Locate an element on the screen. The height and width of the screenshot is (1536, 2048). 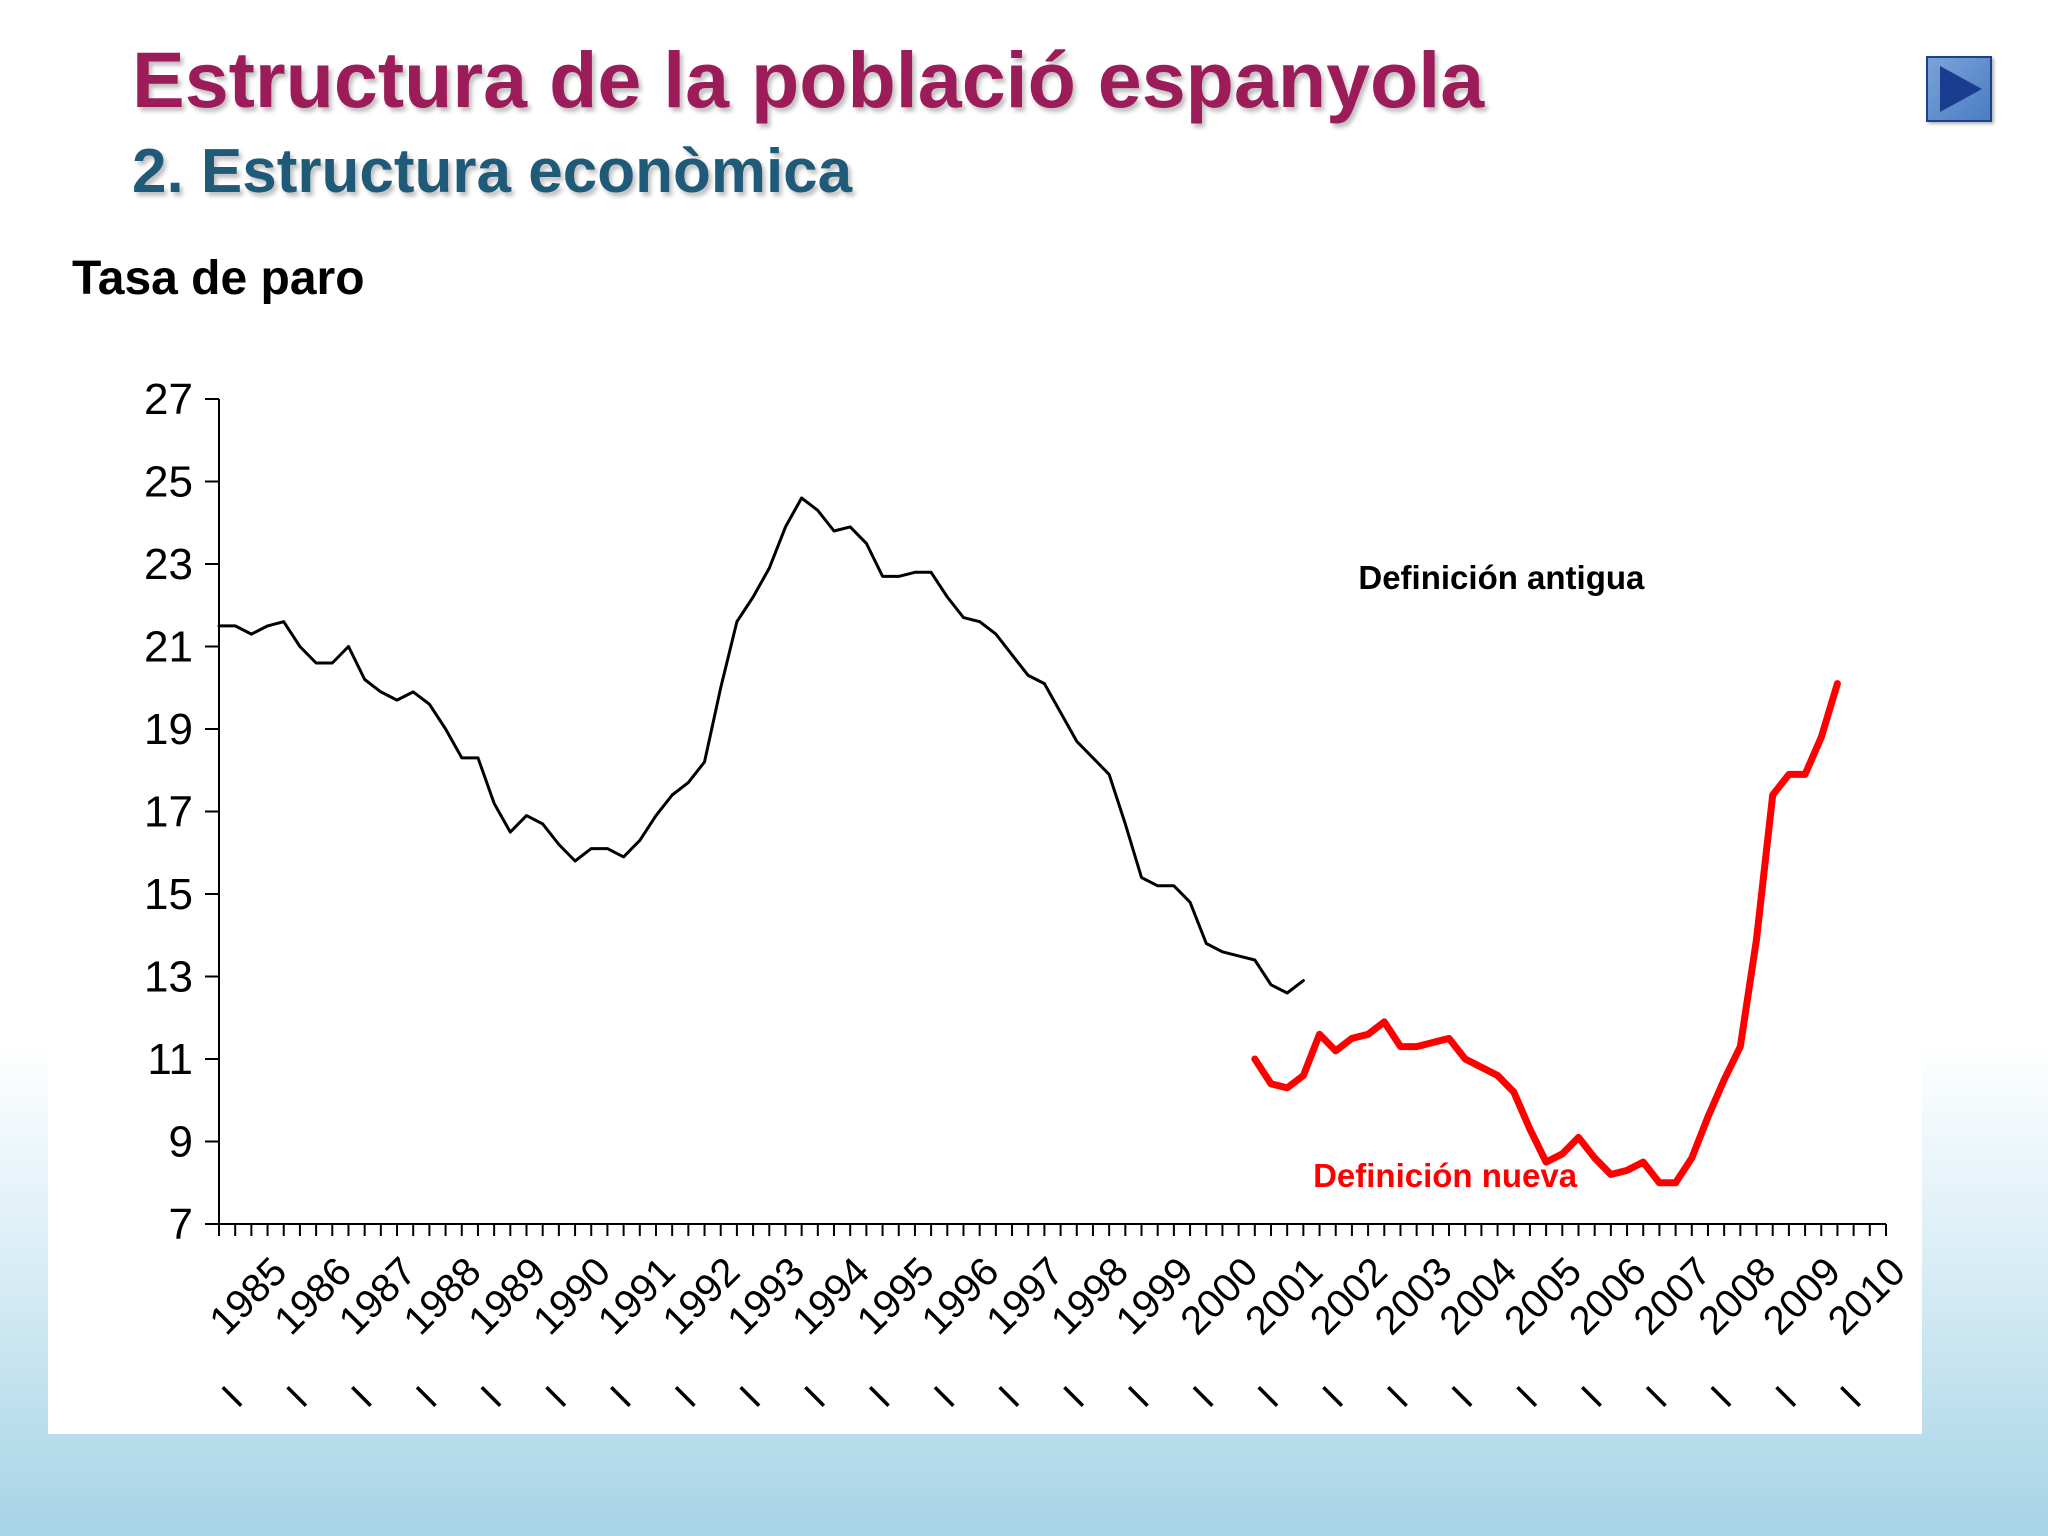
x-tick-label: 2010 is located at coordinates (1867, 1296).